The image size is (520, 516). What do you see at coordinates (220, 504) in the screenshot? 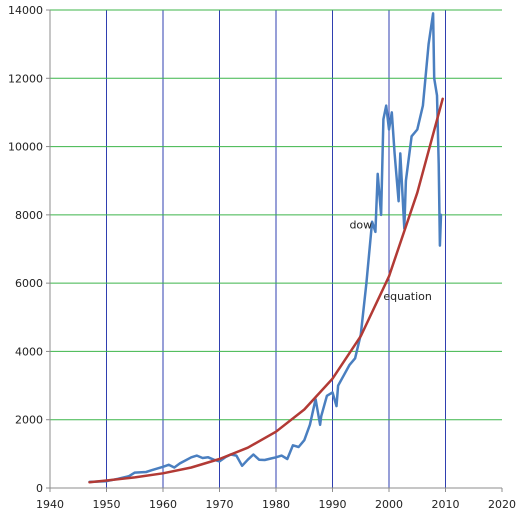
I see `x-tick-label: 1970` at bounding box center [220, 504].